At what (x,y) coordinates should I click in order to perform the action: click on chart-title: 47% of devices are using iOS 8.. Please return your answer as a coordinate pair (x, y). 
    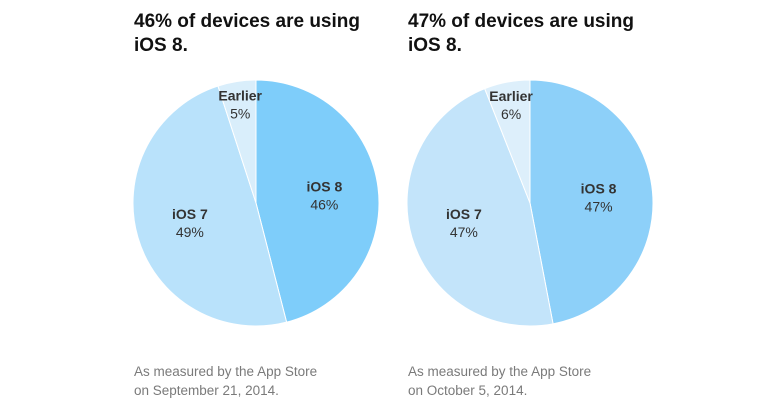
    Looking at the image, I should click on (538, 34).